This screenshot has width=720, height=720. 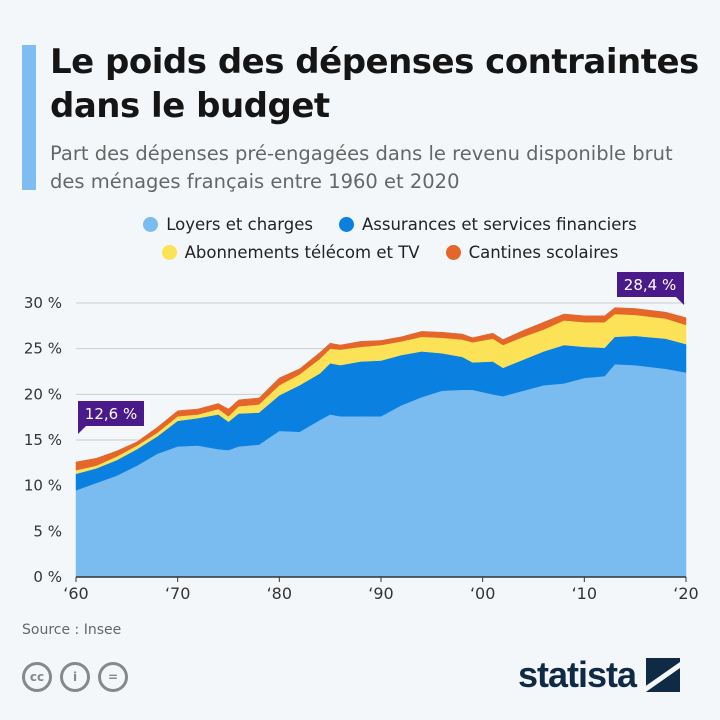 What do you see at coordinates (499, 224) in the screenshot?
I see `legend-label: Assurances et services financiers` at bounding box center [499, 224].